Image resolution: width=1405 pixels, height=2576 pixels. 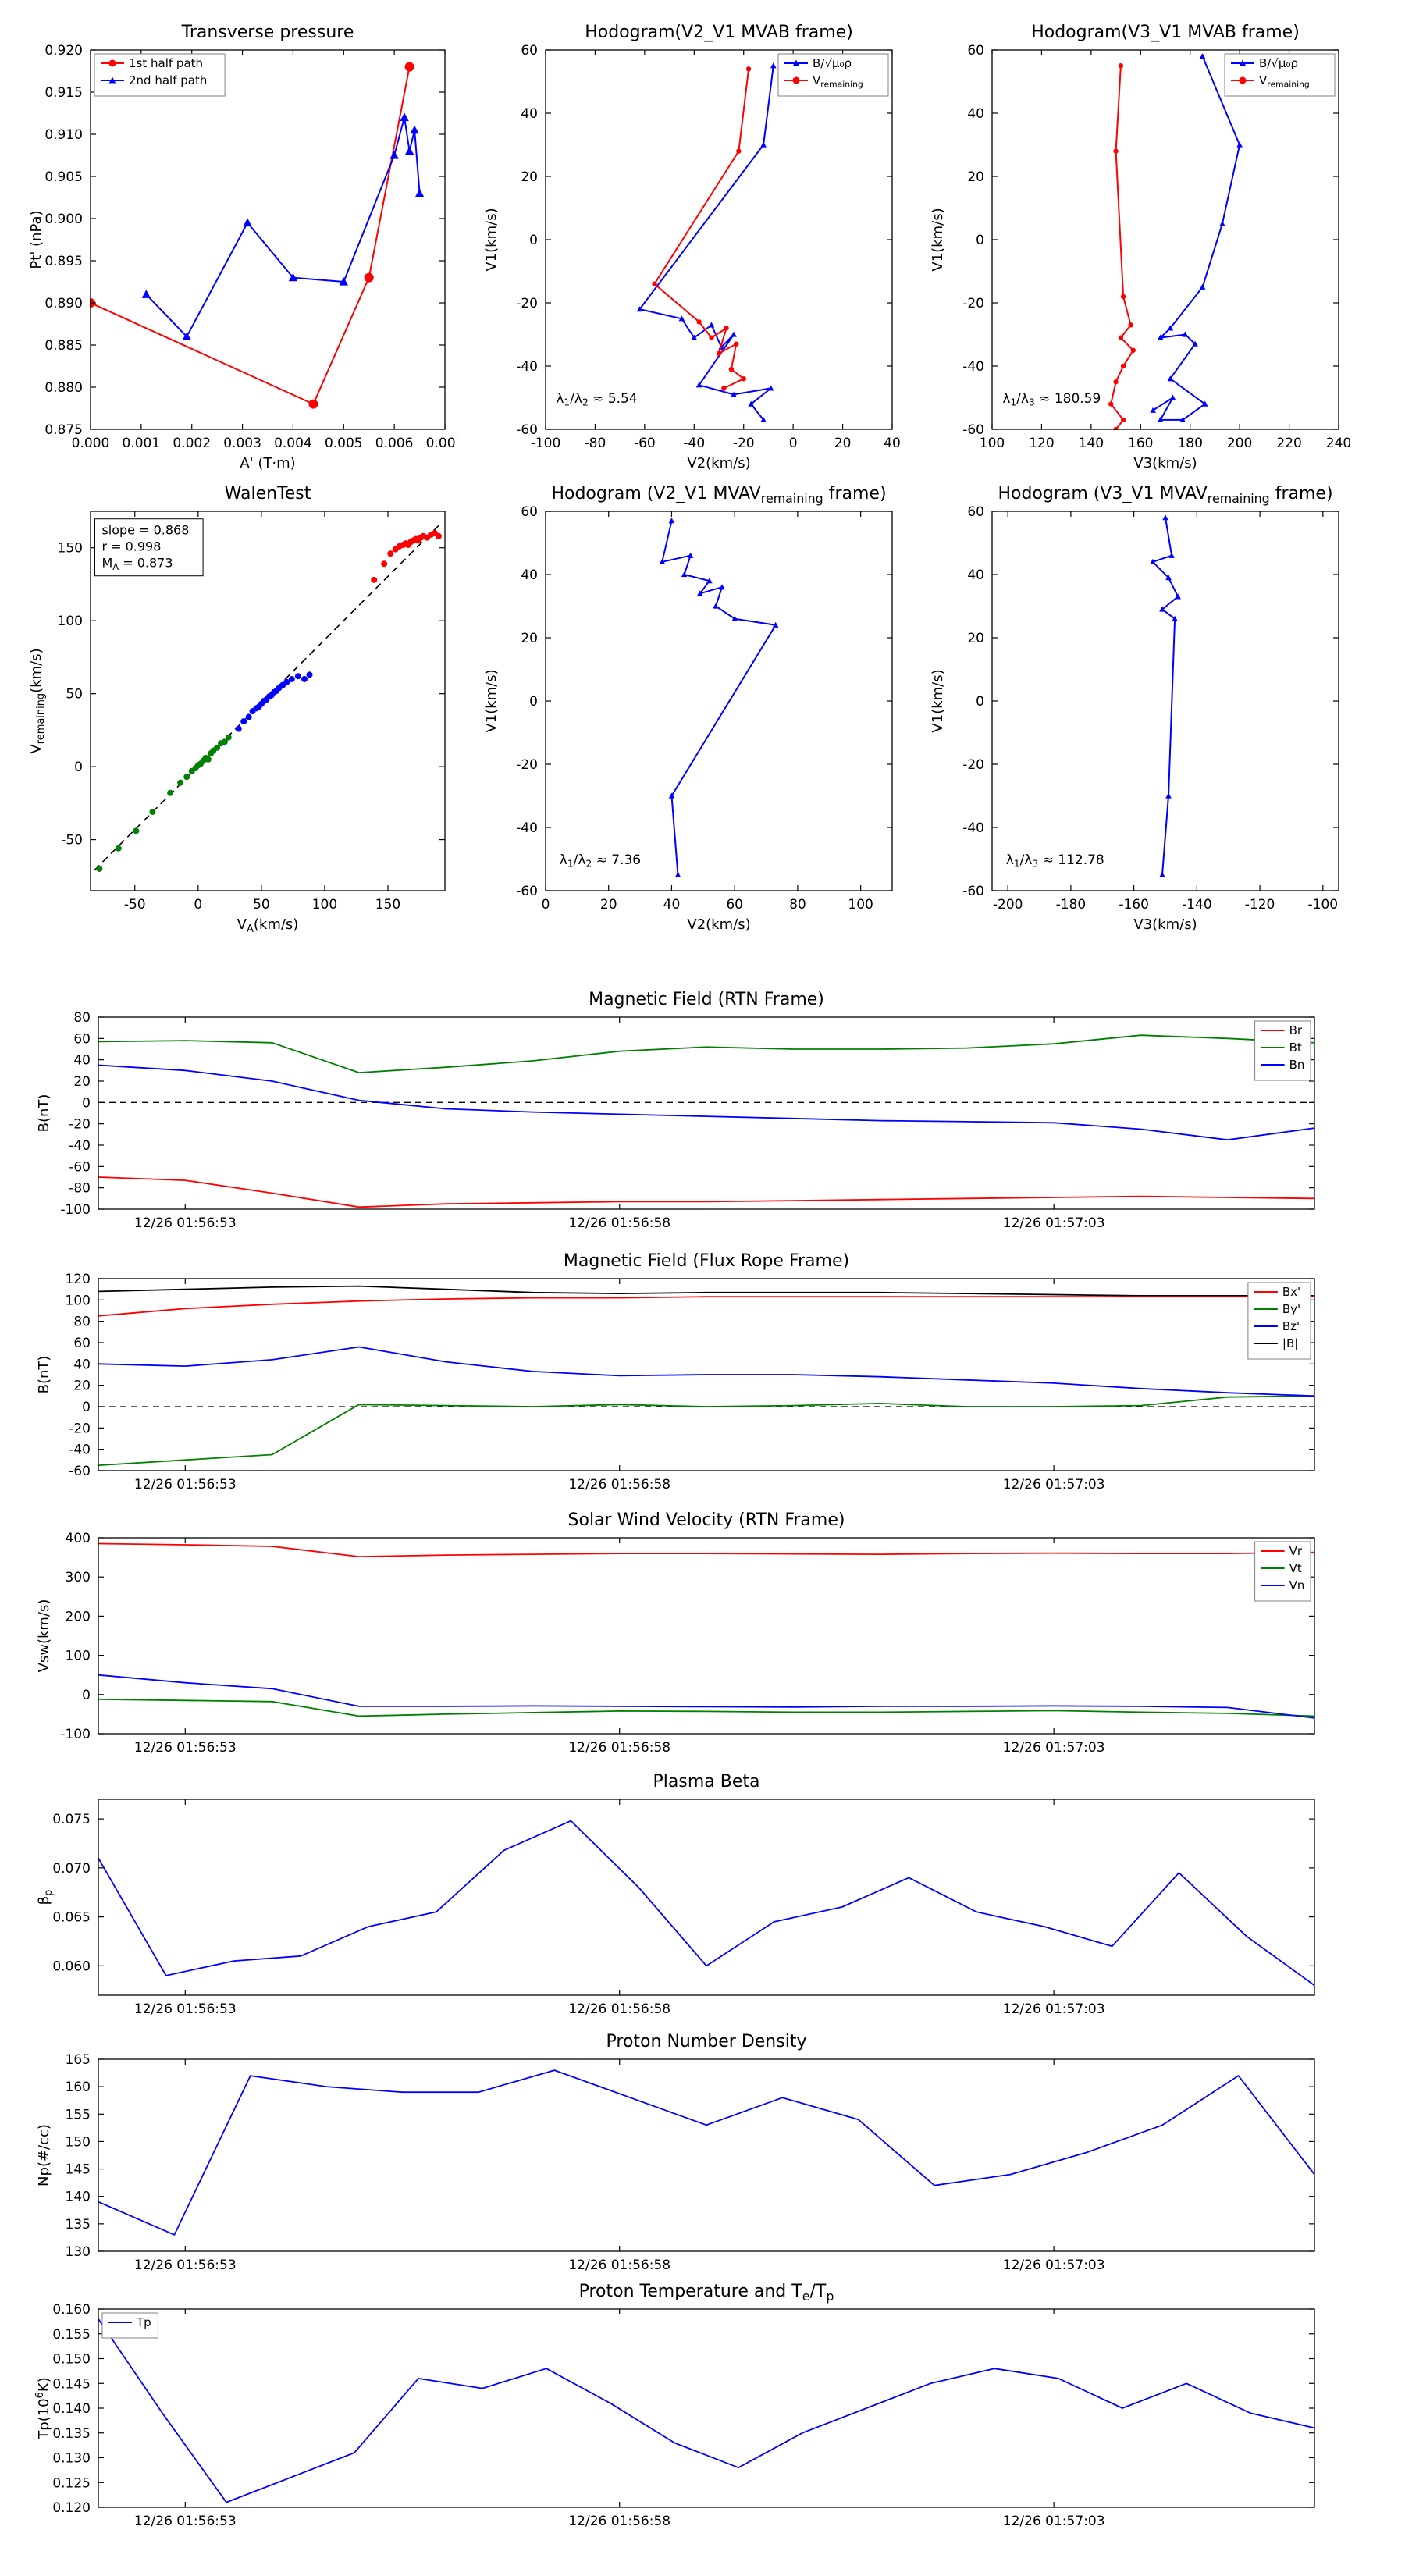 I want to click on x-tick-label: 80, so click(x=797, y=905).